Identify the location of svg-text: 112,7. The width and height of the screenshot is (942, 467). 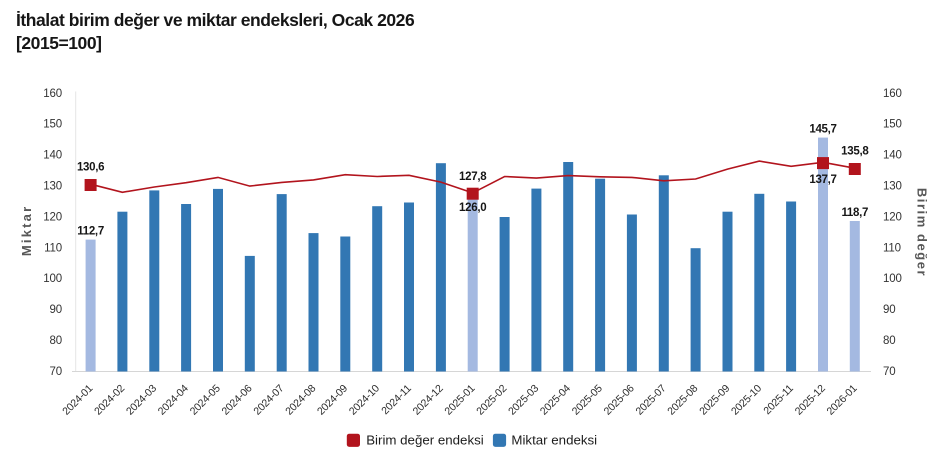
(90, 231).